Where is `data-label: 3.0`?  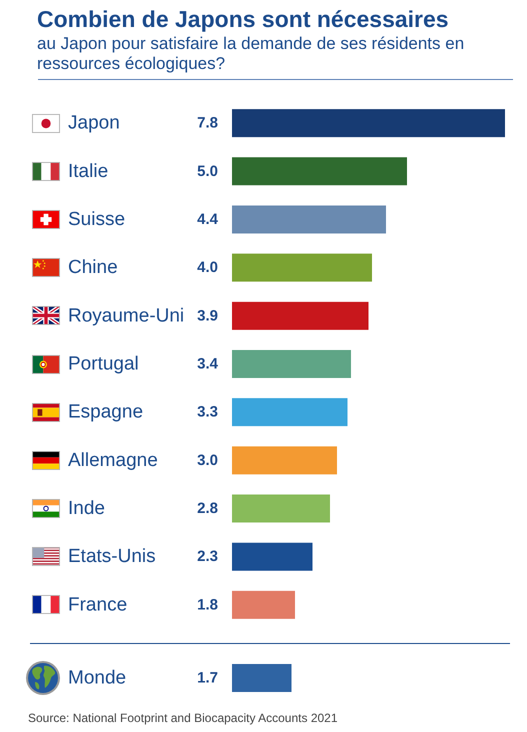
data-label: 3.0 is located at coordinates (207, 460).